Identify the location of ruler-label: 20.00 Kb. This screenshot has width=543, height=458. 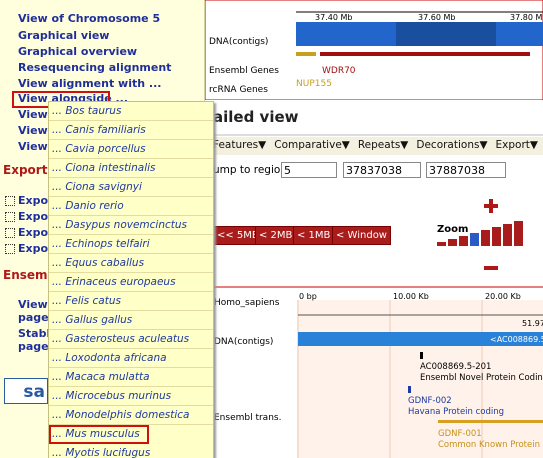
(503, 296).